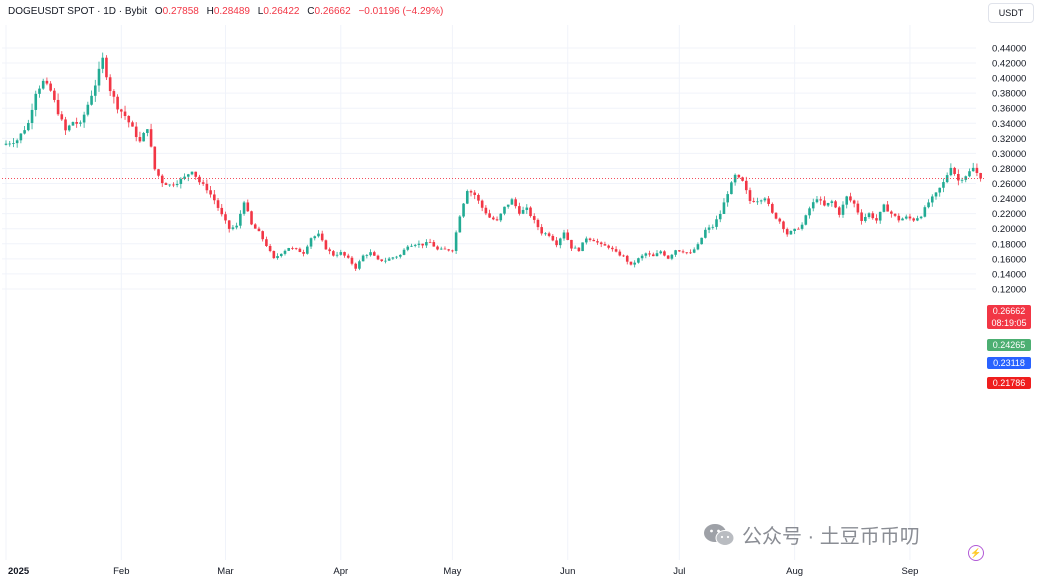 The height and width of the screenshot is (578, 1042). Describe the element at coordinates (976, 553) in the screenshot. I see `lightning-icon: ⚡` at that location.